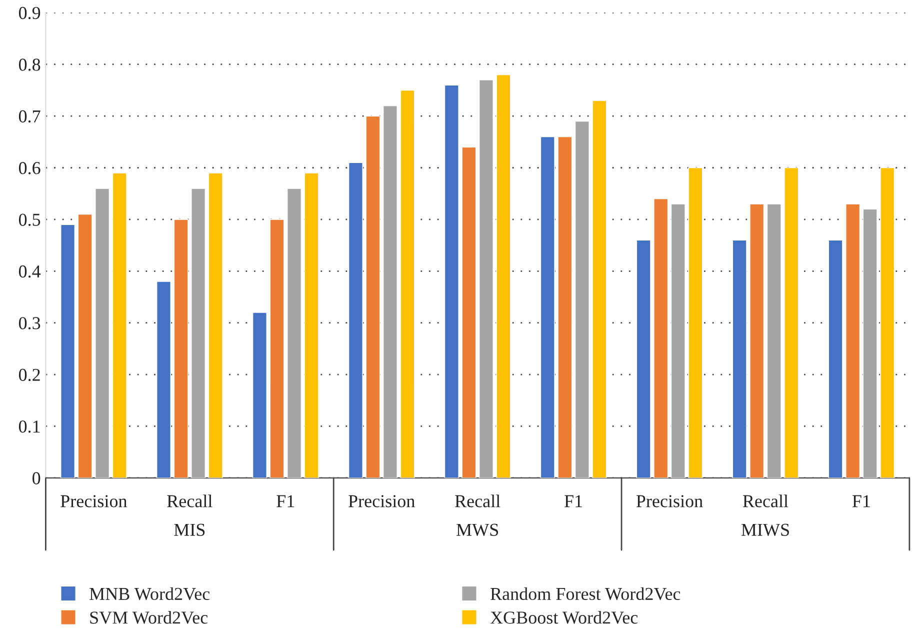  I want to click on text: MIWS, so click(765, 530).